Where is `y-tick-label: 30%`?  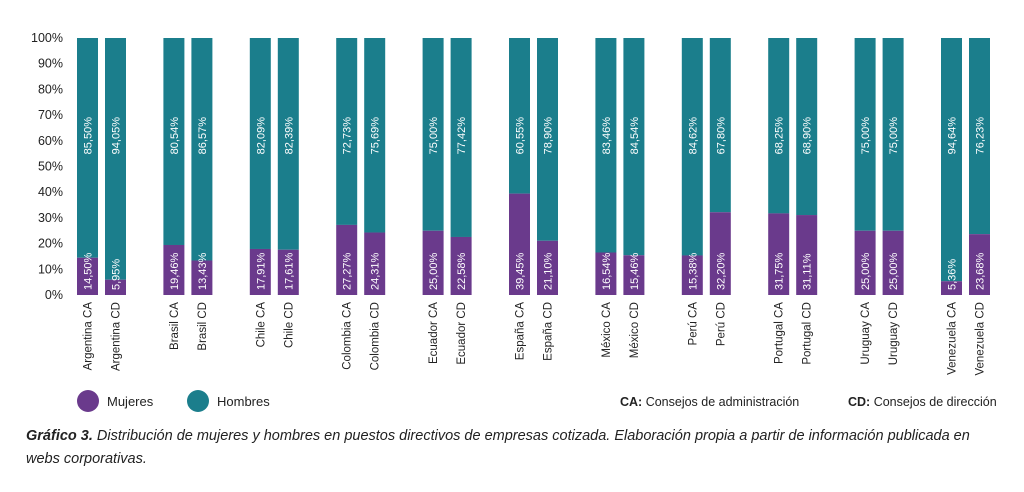
y-tick-label: 30% is located at coordinates (50, 218).